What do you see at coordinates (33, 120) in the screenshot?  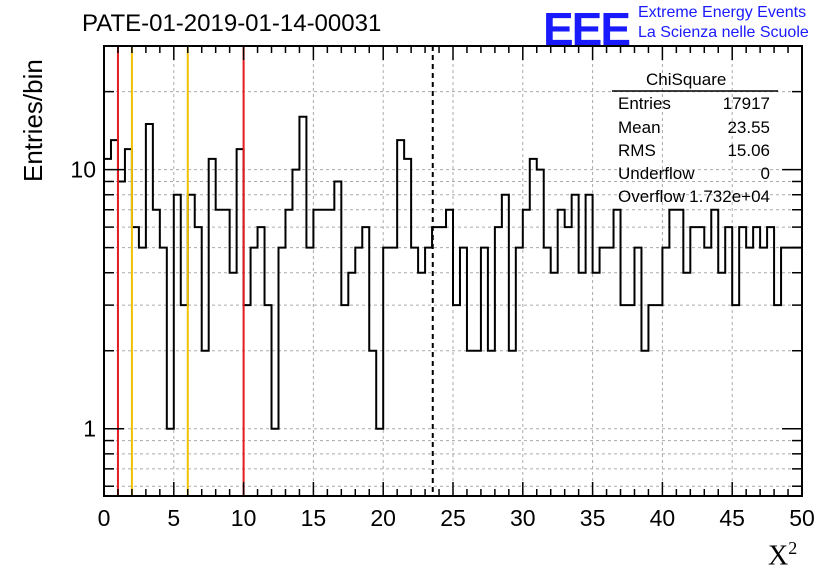 I see `y-axis-label: Entries/bin` at bounding box center [33, 120].